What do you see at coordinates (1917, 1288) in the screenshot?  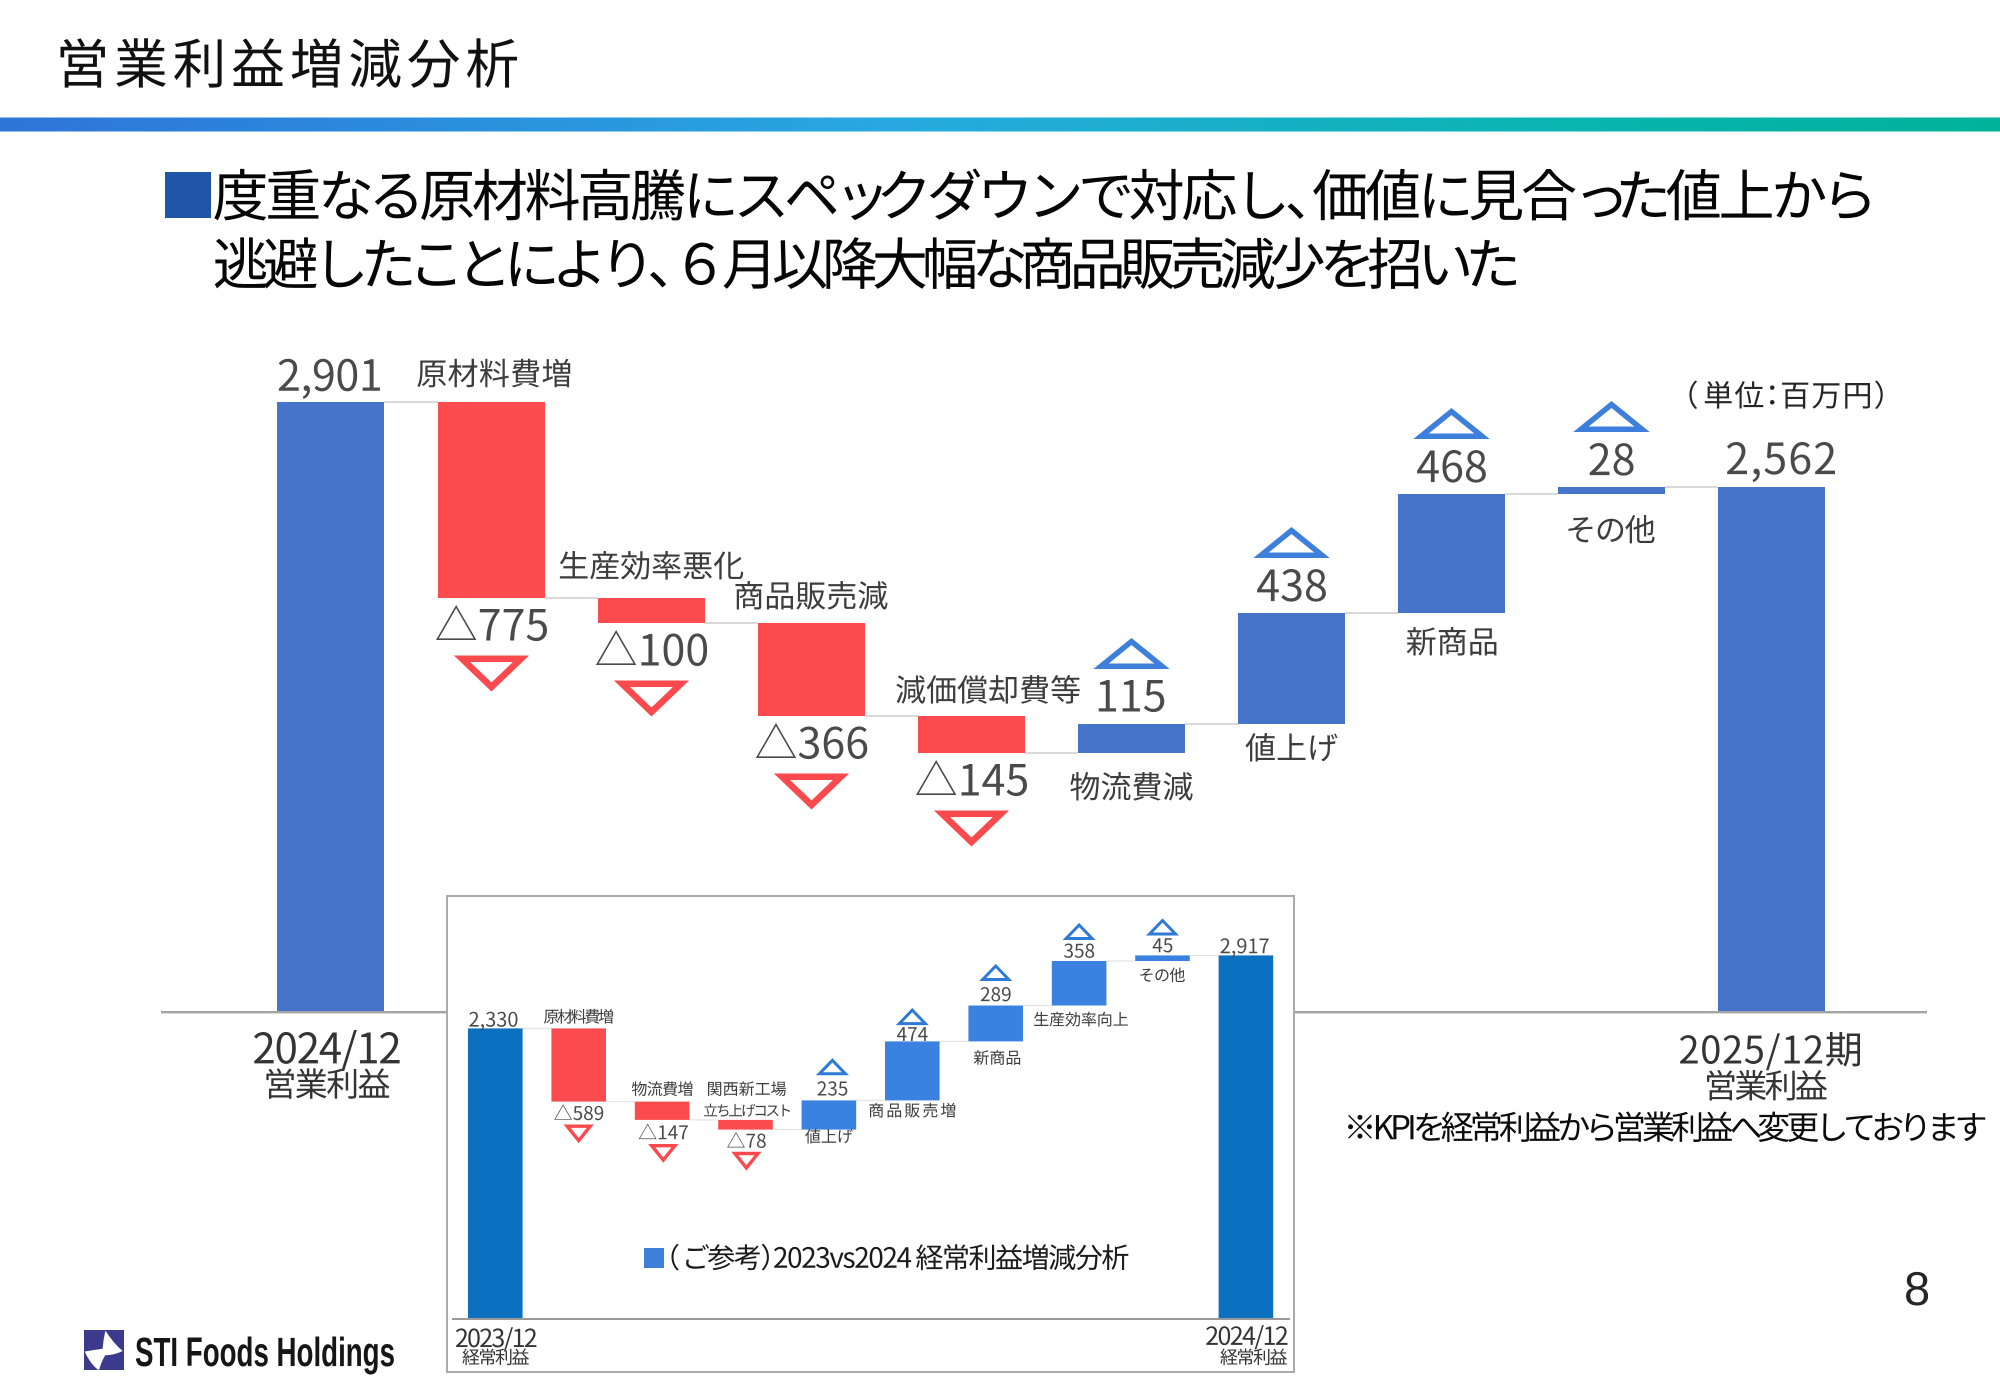 I see `svg-text: 8` at bounding box center [1917, 1288].